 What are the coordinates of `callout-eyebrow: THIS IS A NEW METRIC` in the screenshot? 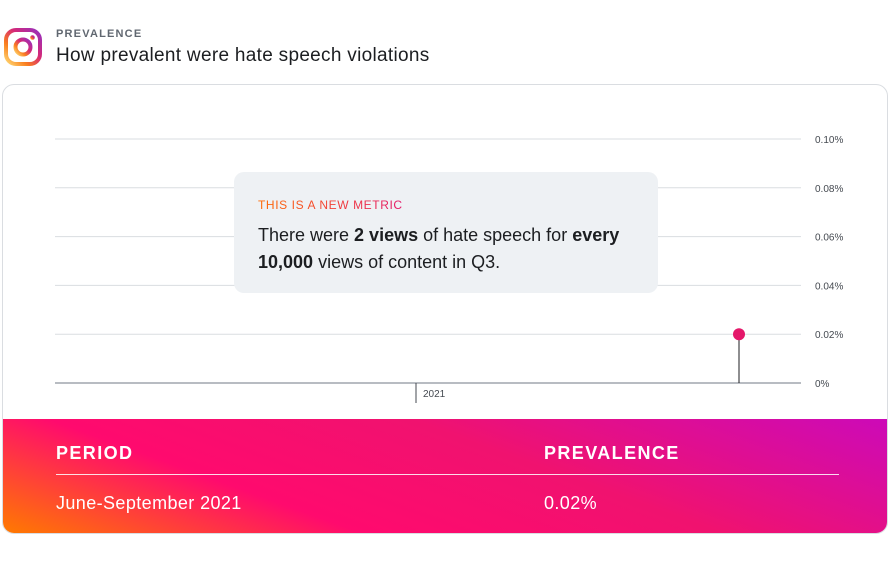 It's located at (330, 205).